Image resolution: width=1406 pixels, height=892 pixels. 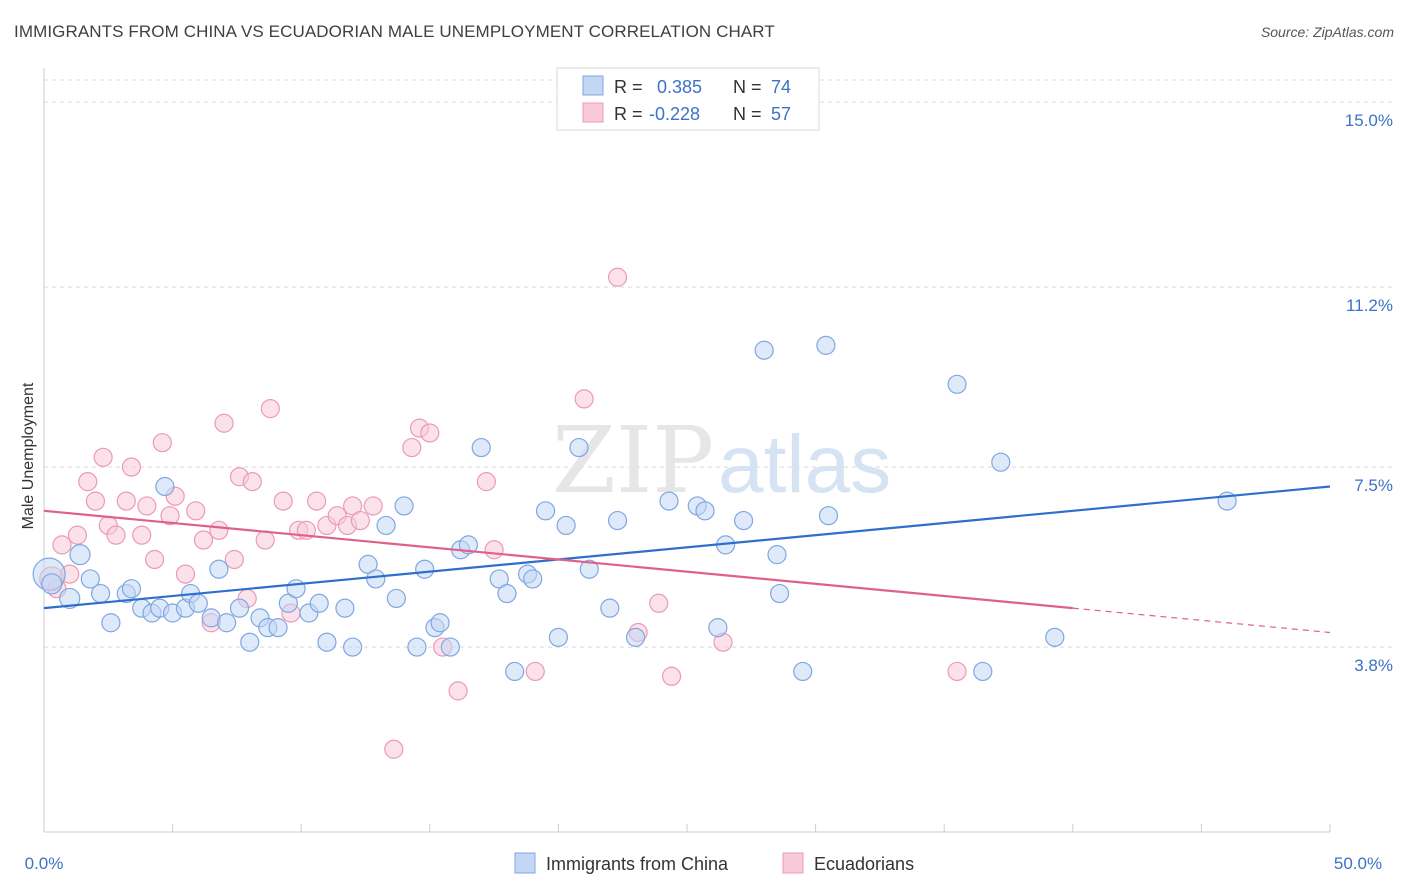 I want to click on legend-box: R = 0.385 N = 74 R = -0.228 N = 57, so click(x=688, y=99).